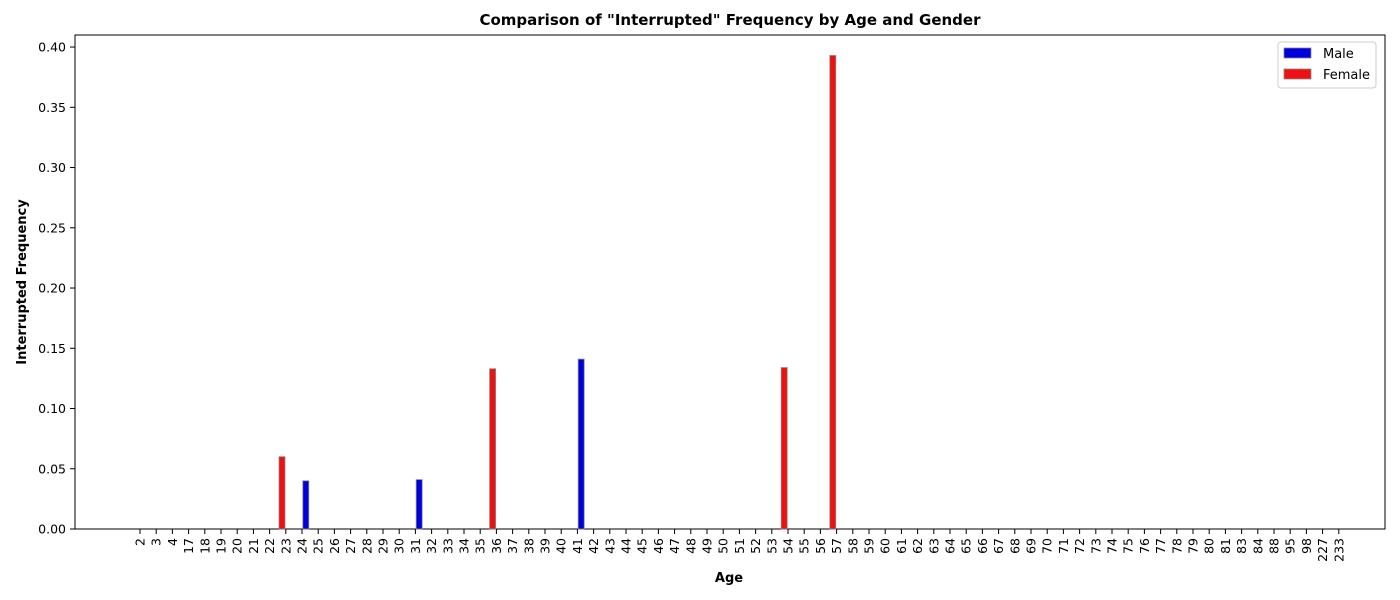 This screenshot has height=600, width=1400. What do you see at coordinates (1079, 546) in the screenshot?
I see `x-tick-label: 72` at bounding box center [1079, 546].